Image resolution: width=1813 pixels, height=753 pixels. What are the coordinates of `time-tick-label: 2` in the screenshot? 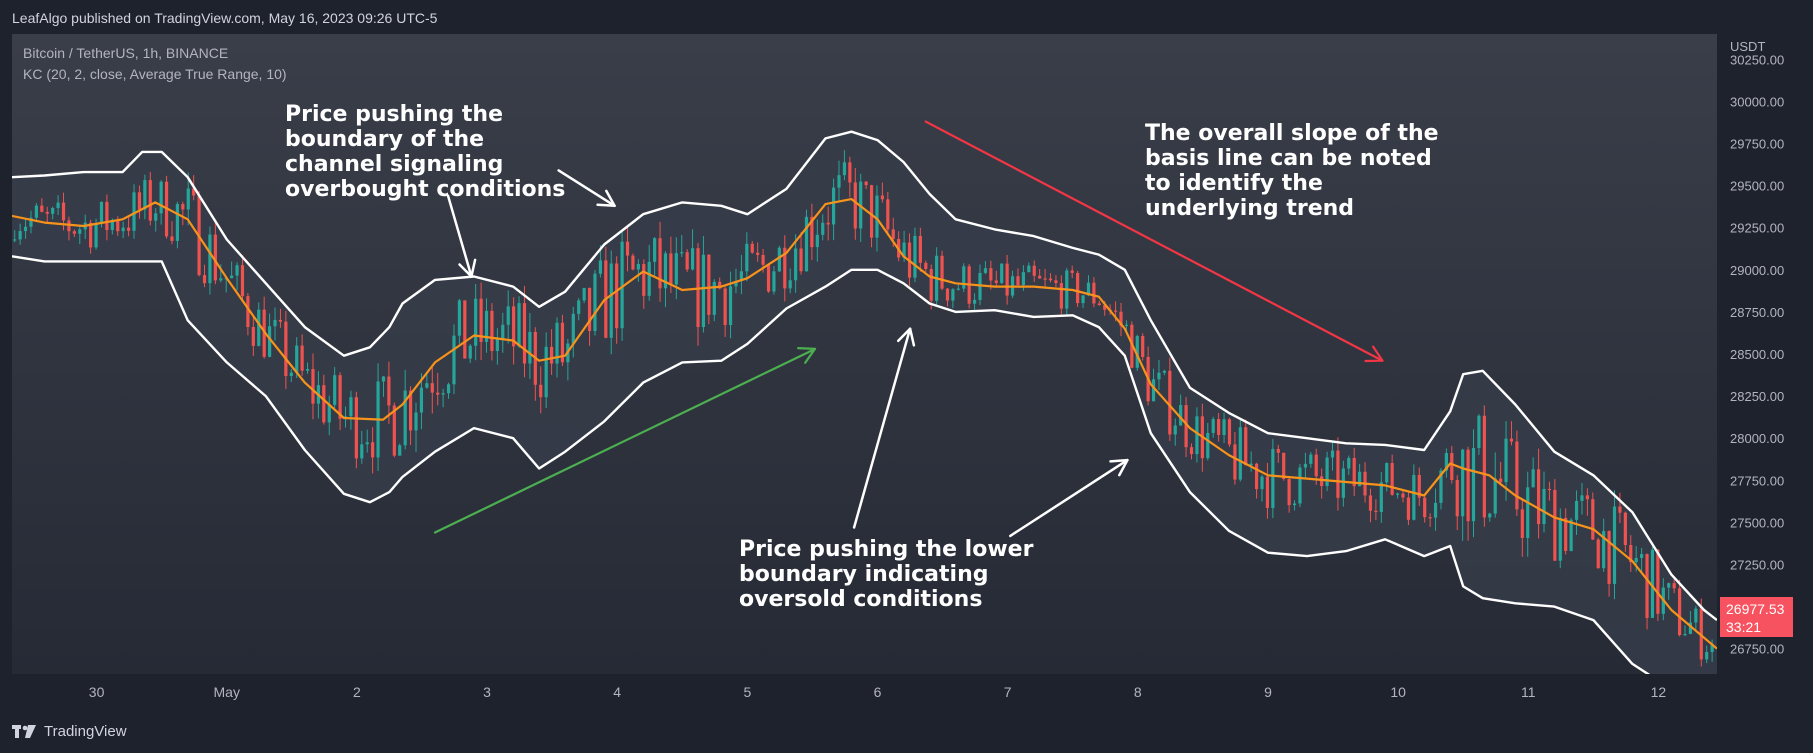 It's located at (357, 692).